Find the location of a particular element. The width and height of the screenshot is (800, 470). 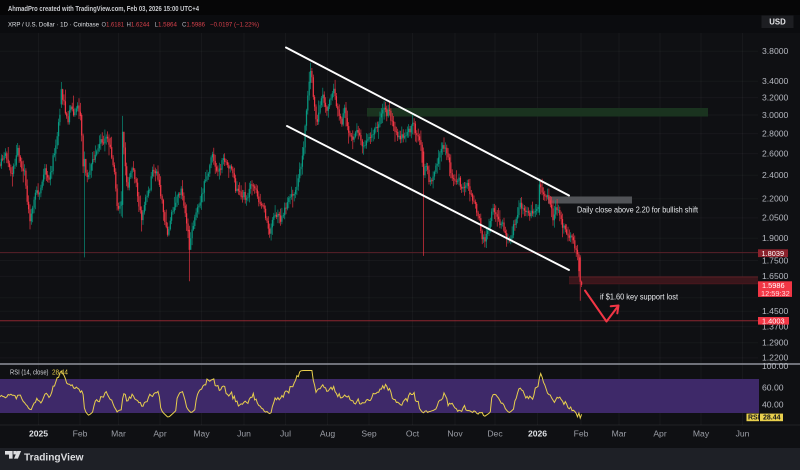

svg-text: 1.4500 is located at coordinates (775, 311).